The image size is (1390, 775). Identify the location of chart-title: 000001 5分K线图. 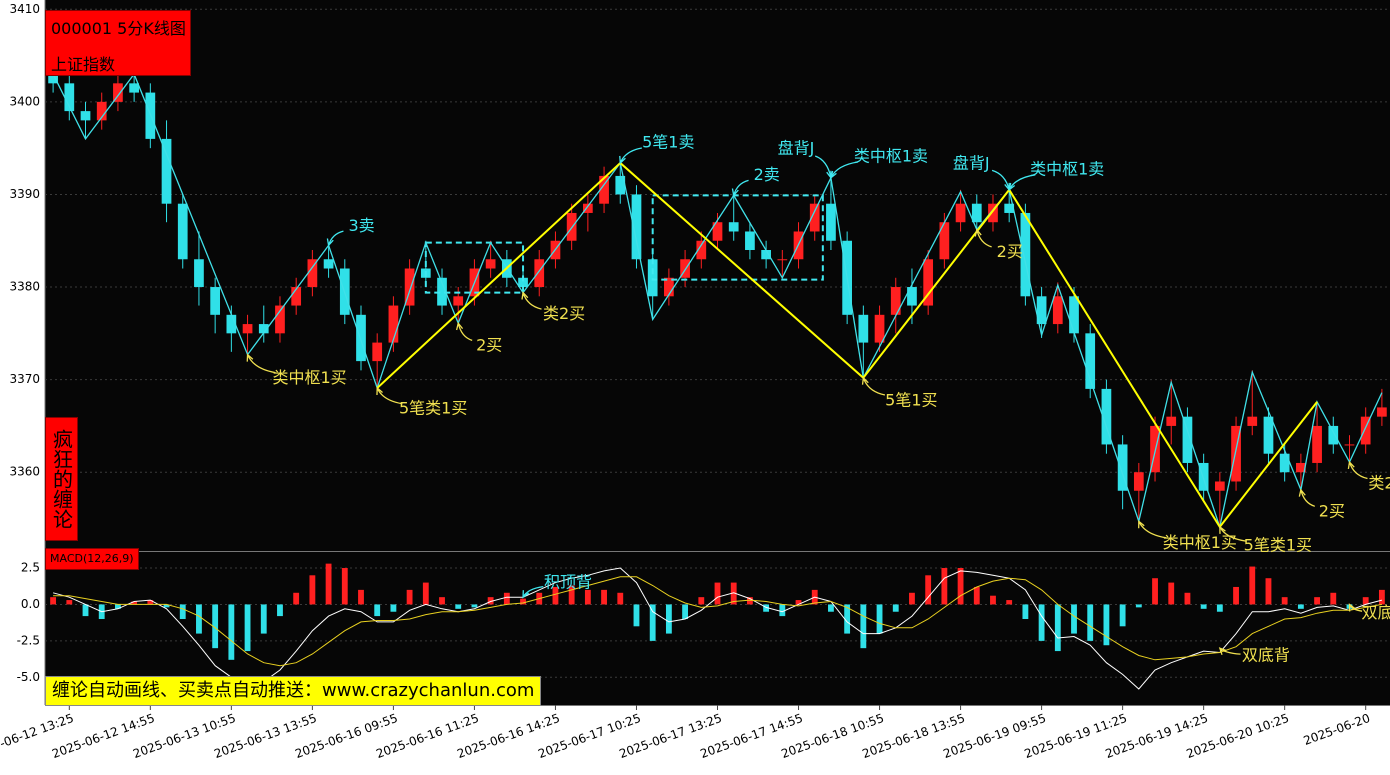
(118, 28).